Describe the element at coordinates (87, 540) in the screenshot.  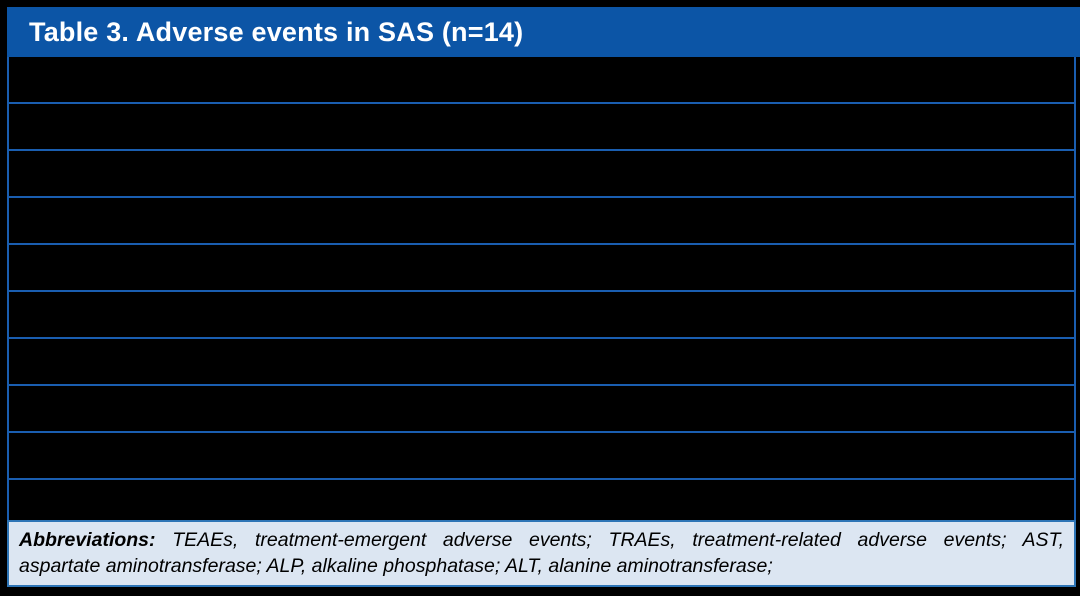
I see `abbreviations-label: Abbreviations:` at that location.